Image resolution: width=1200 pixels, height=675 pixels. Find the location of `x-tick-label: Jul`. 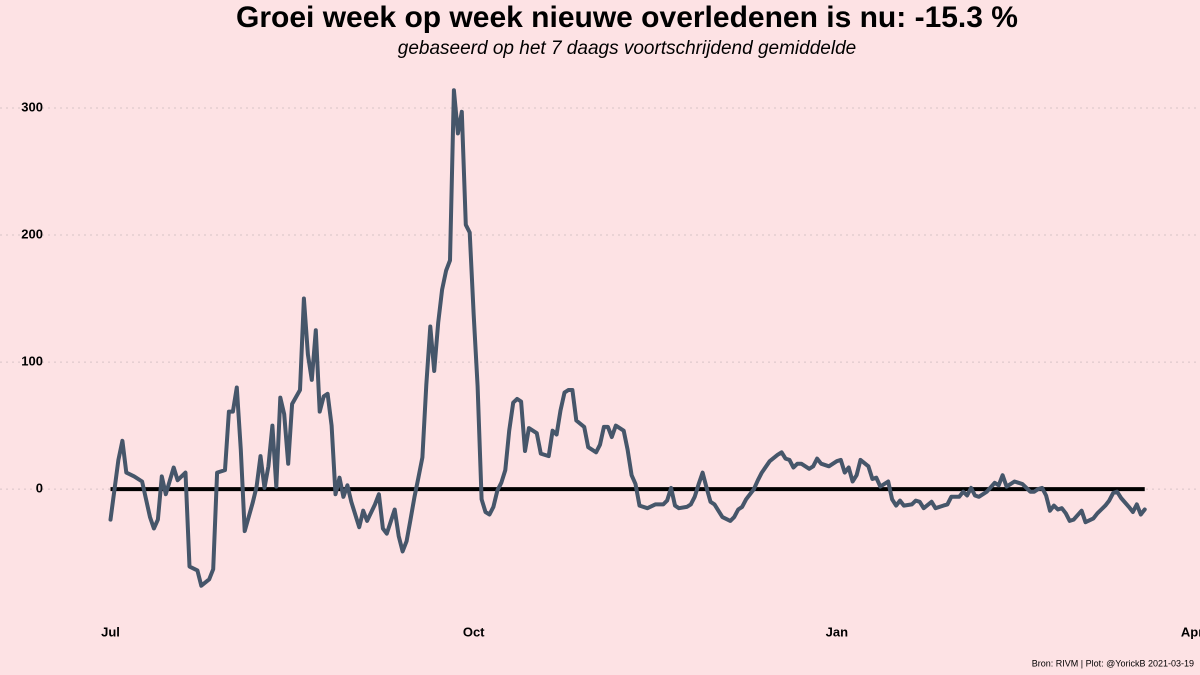

x-tick-label: Jul is located at coordinates (110, 631).